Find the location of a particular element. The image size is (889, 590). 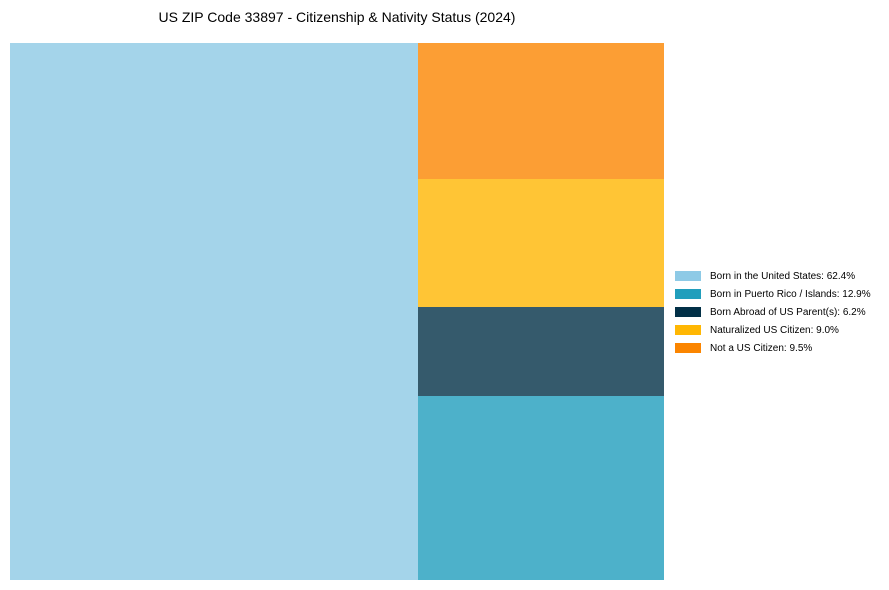

treemap-cell-born-in-puerto-rico-islands is located at coordinates (541, 487).